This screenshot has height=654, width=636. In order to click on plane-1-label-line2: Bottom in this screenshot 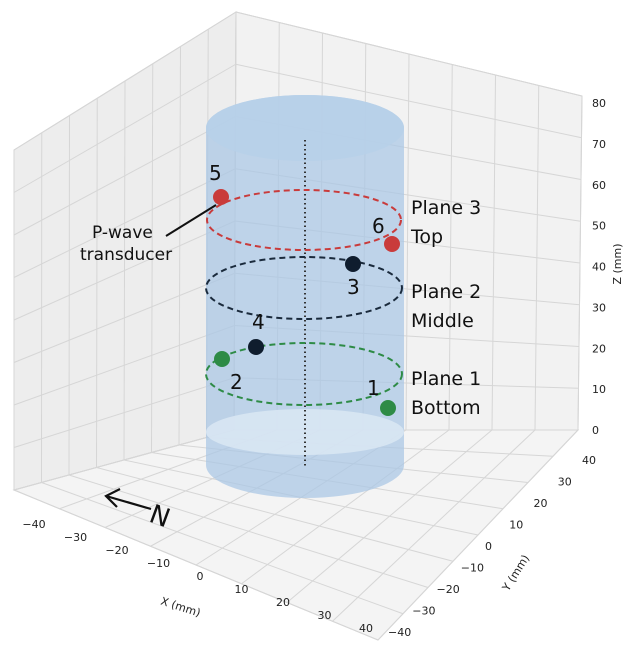, I will do `click(446, 408)`.